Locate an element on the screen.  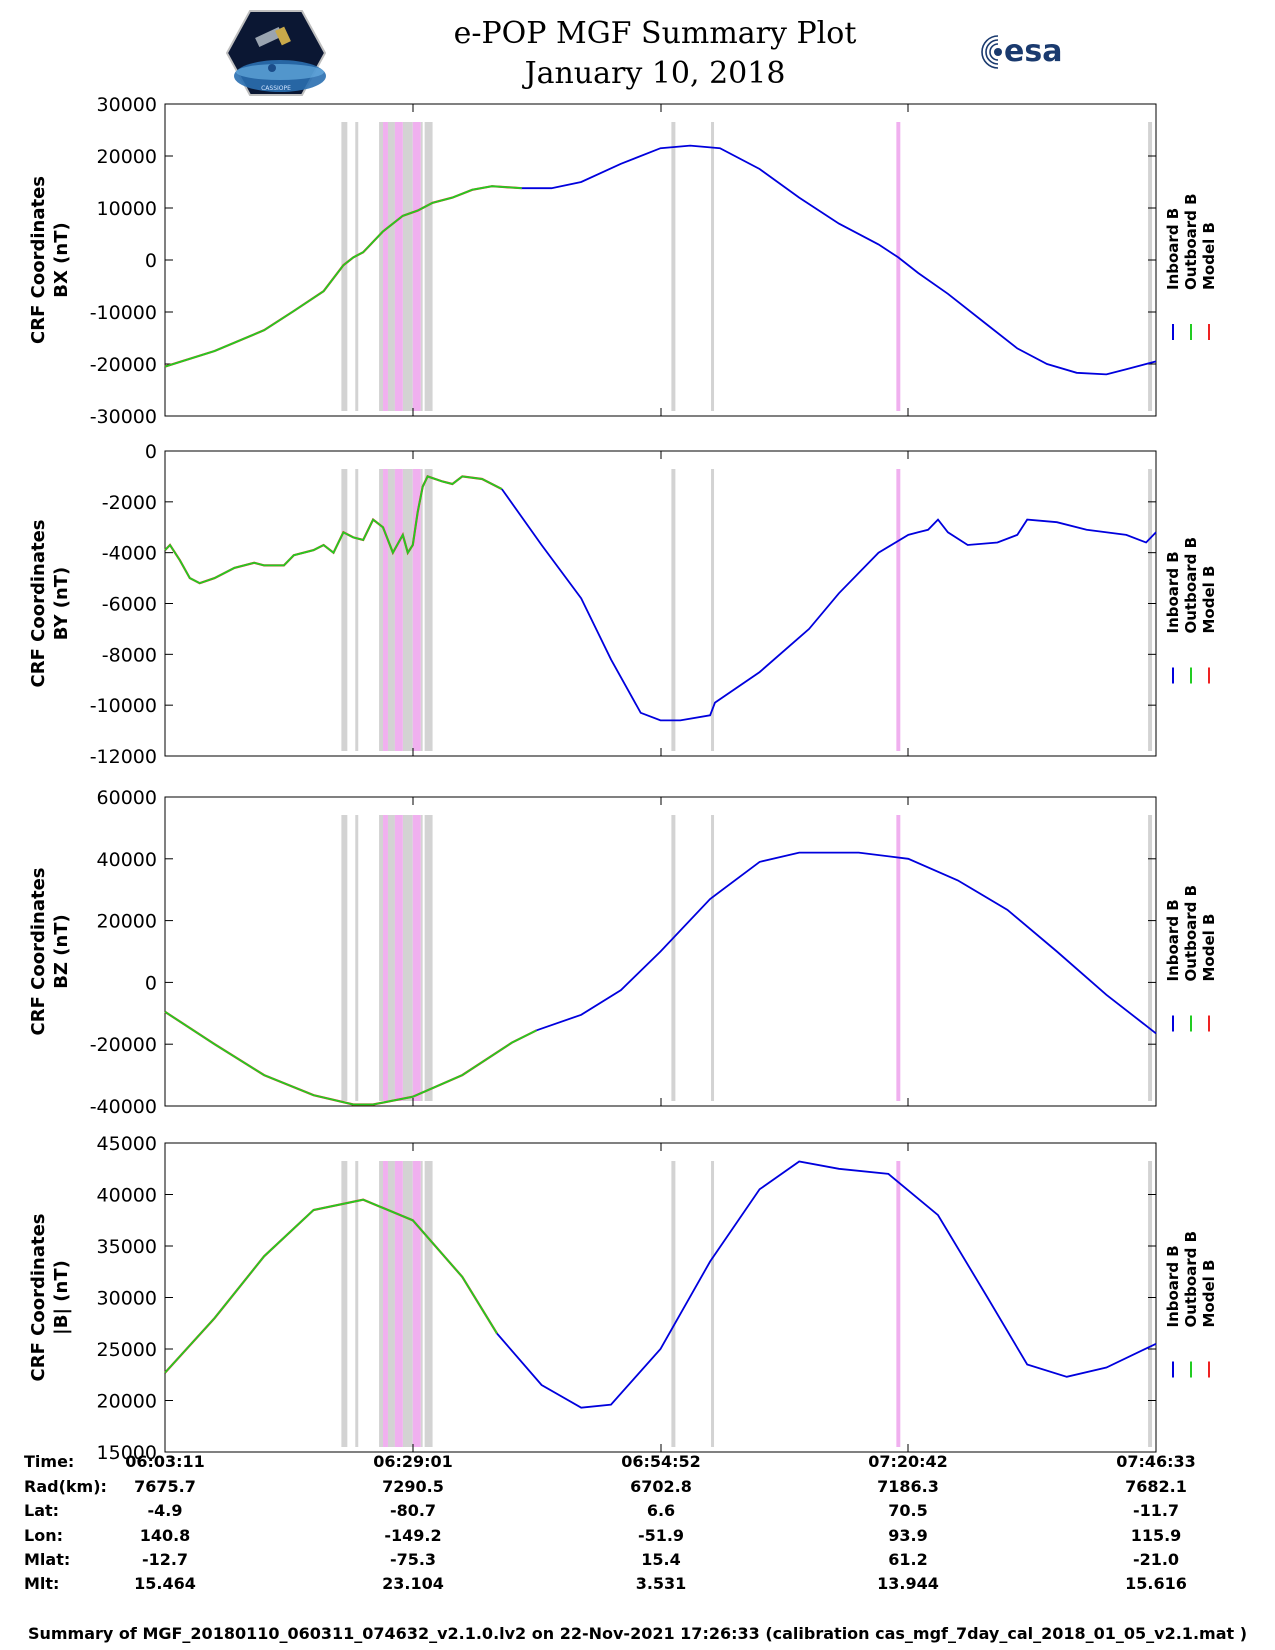
y-tick-label: 60000 is located at coordinates (127, 798).